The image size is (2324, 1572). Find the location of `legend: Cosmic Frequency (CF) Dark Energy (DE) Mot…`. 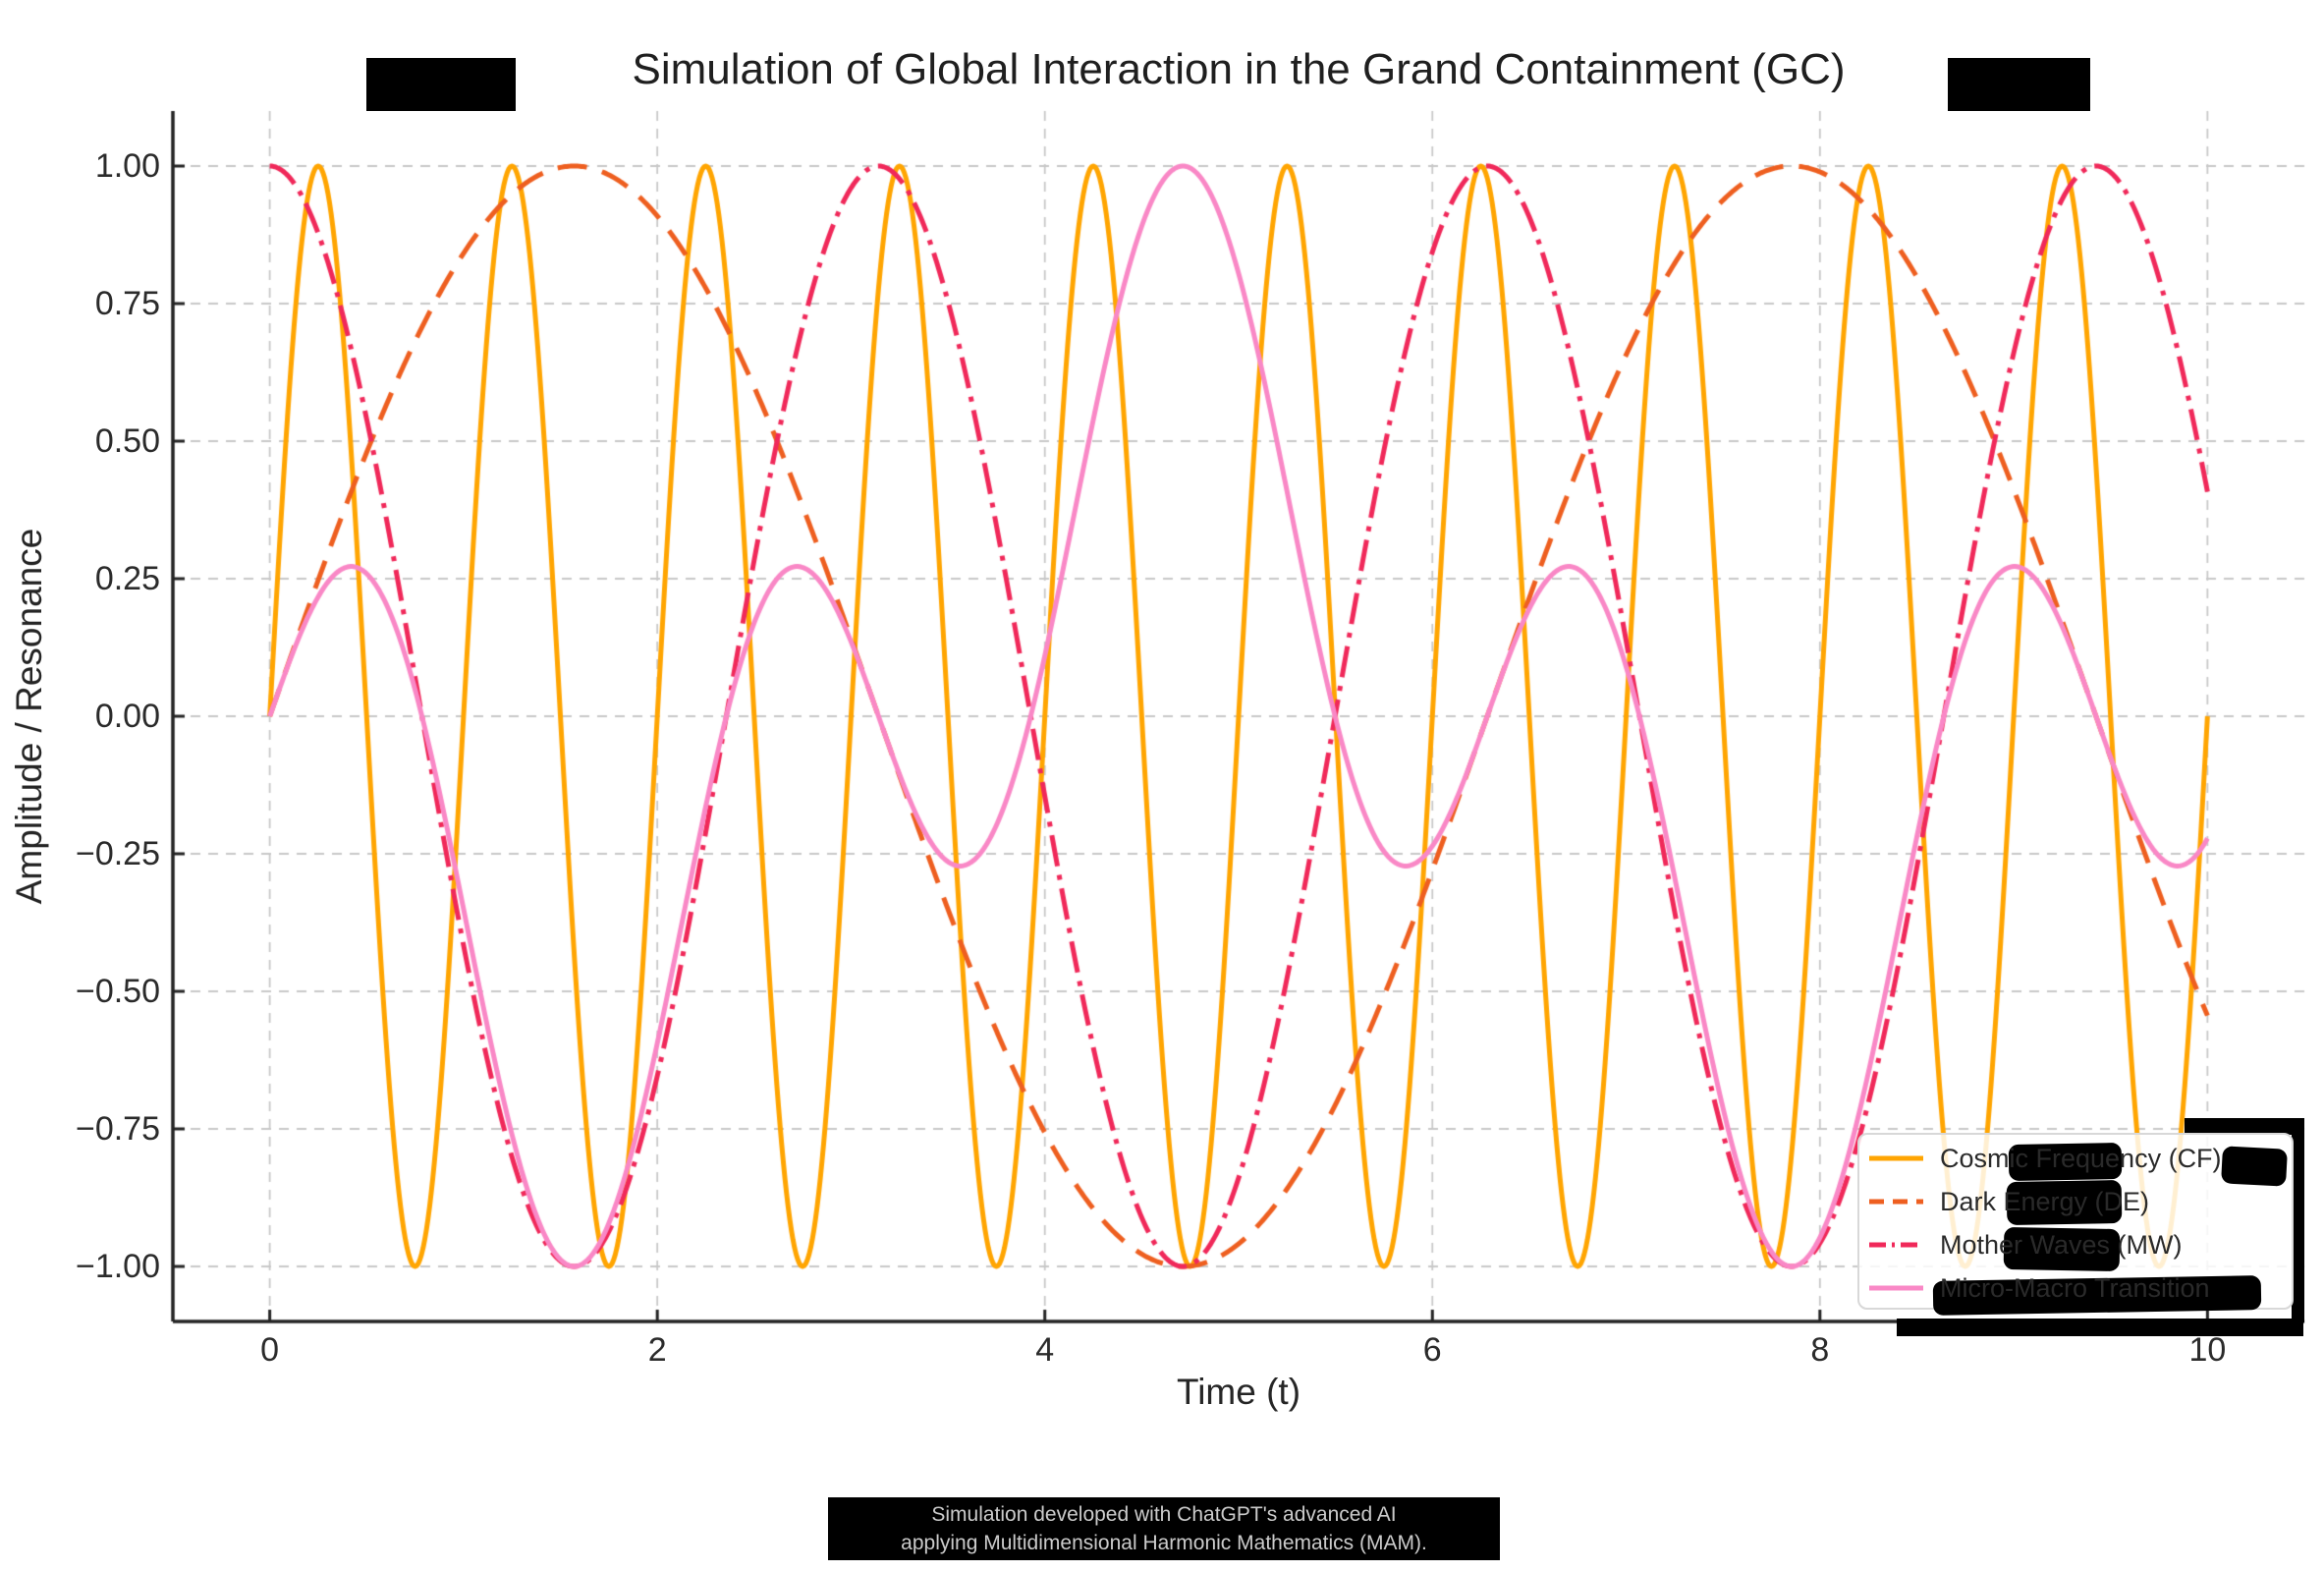

legend: Cosmic Frequency (CF) Dark Energy (DE) Mot… is located at coordinates (2075, 1225).